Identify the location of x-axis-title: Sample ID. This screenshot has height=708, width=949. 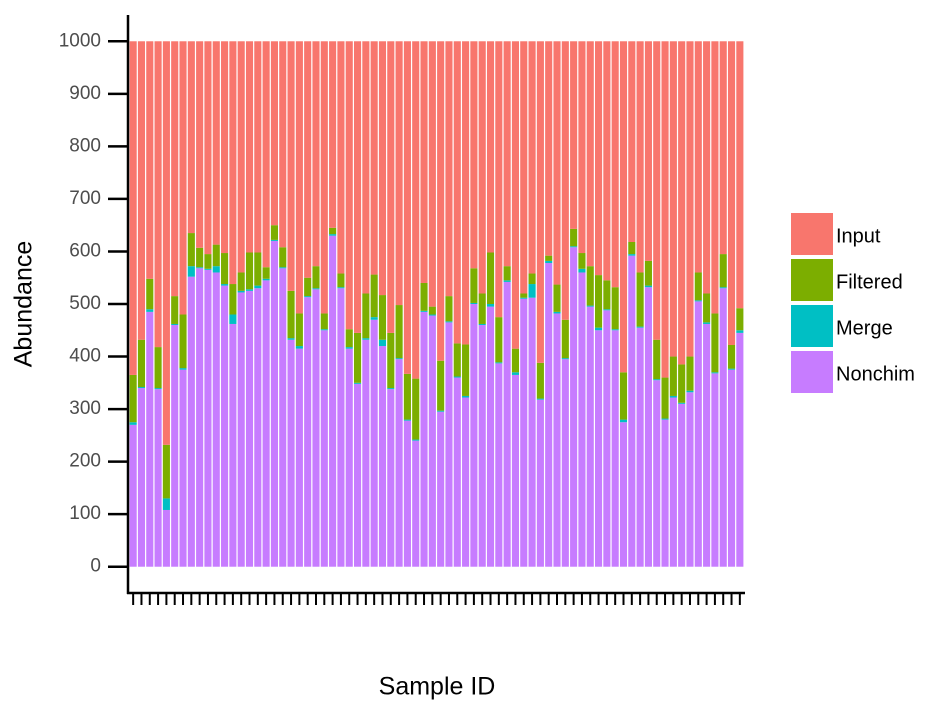
(437, 687).